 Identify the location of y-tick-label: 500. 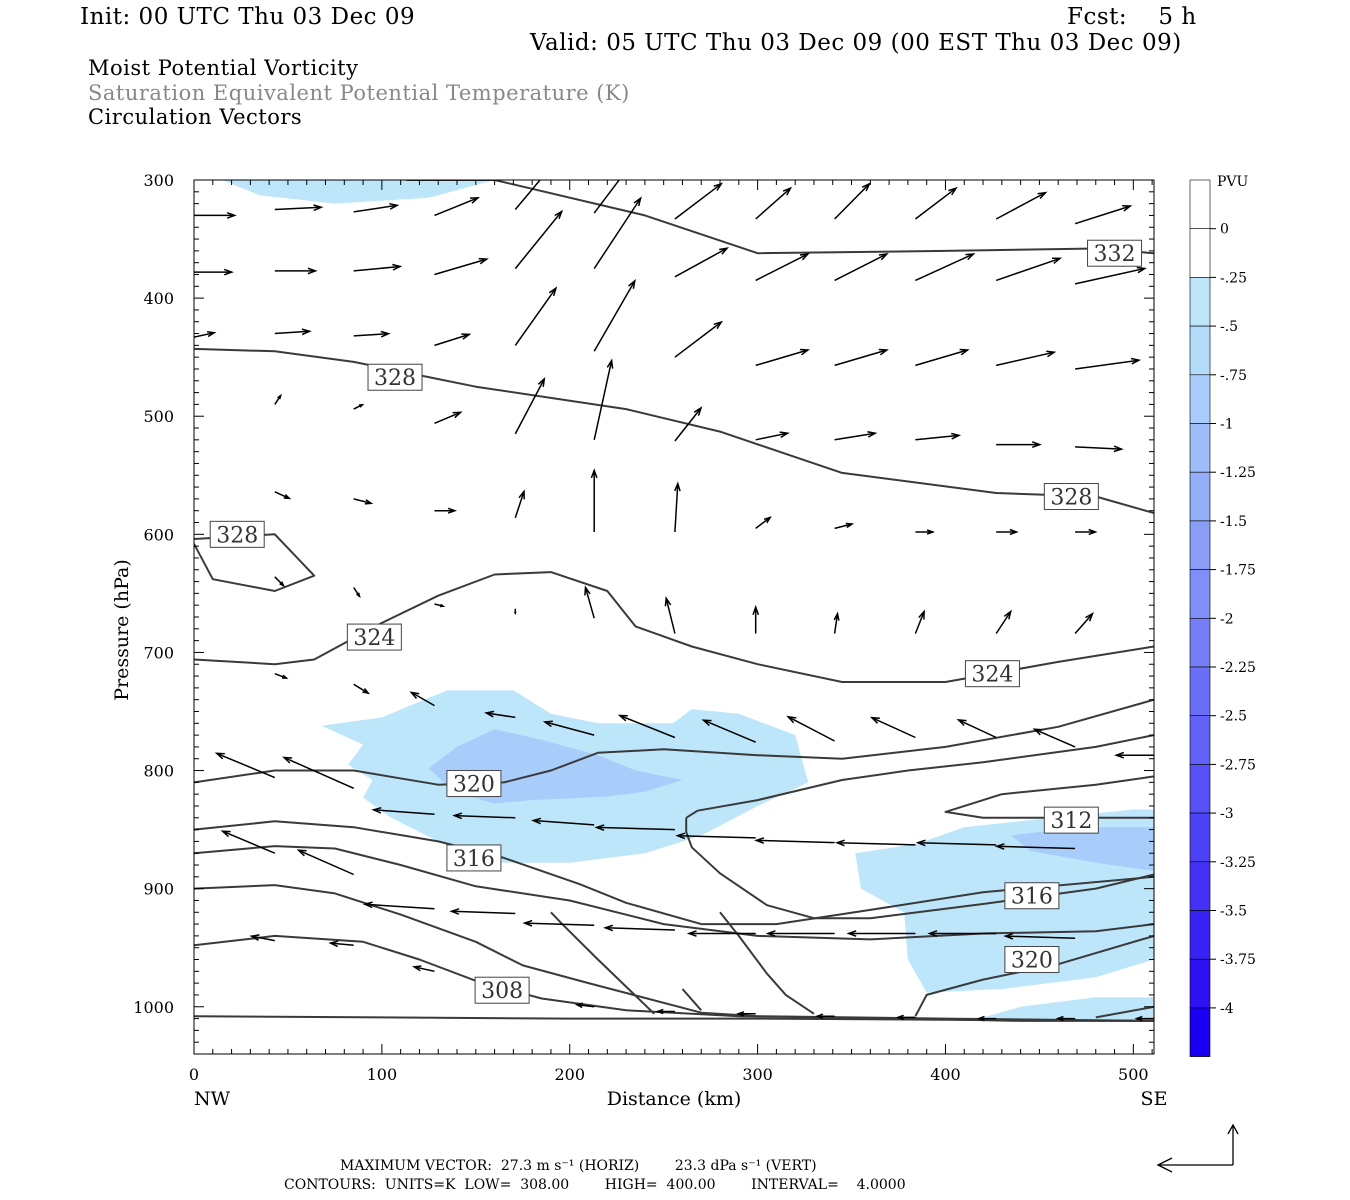
(158, 416).